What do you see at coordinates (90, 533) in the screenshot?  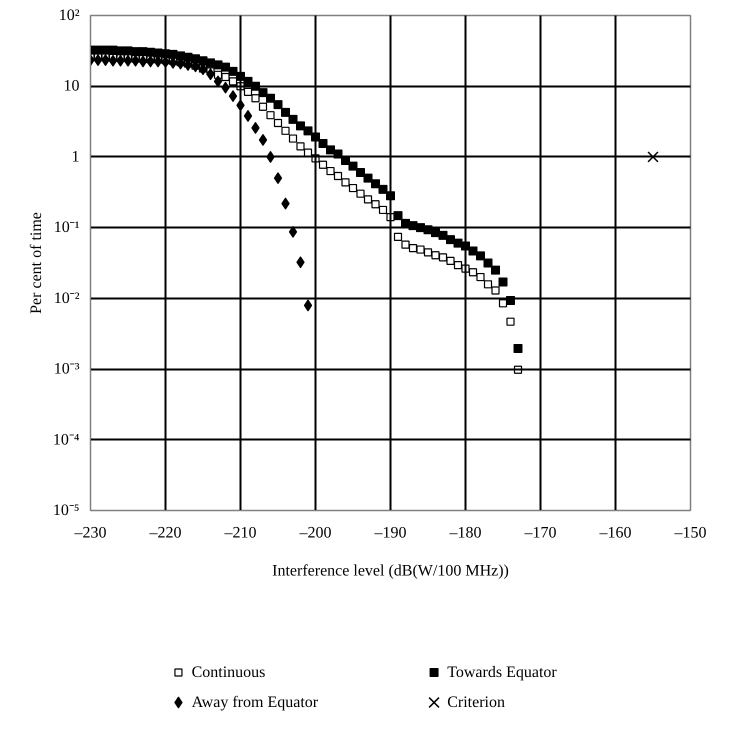 I see `x-tick-label: –230` at bounding box center [90, 533].